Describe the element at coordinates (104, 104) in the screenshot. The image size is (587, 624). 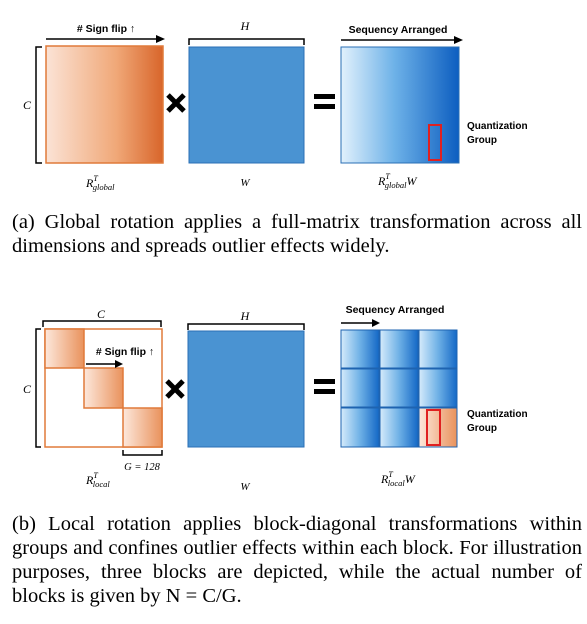
I see `r-global-matrix` at that location.